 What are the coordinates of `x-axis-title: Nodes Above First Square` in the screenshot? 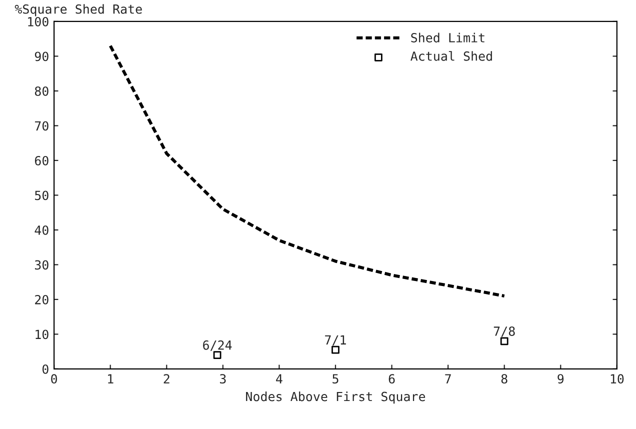 It's located at (336, 398).